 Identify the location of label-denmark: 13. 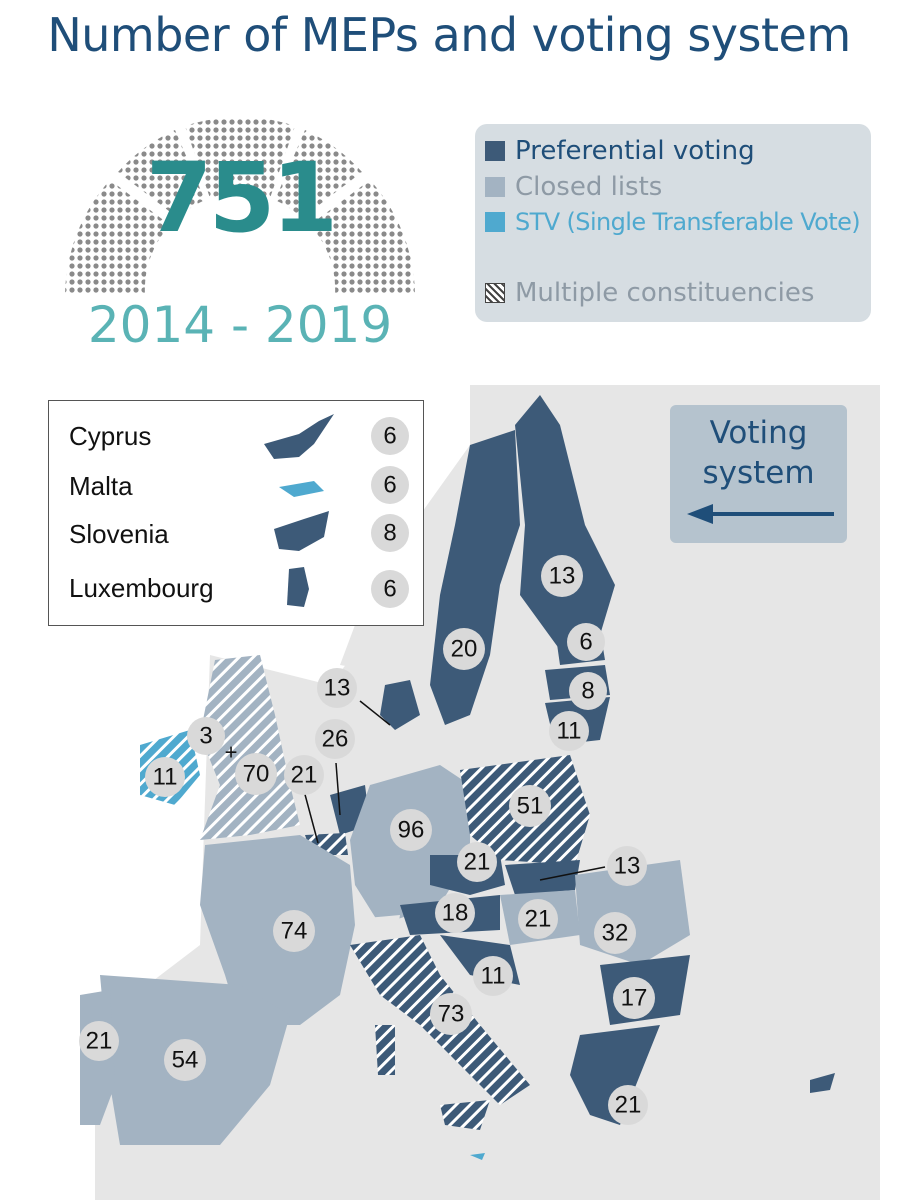
(337, 688).